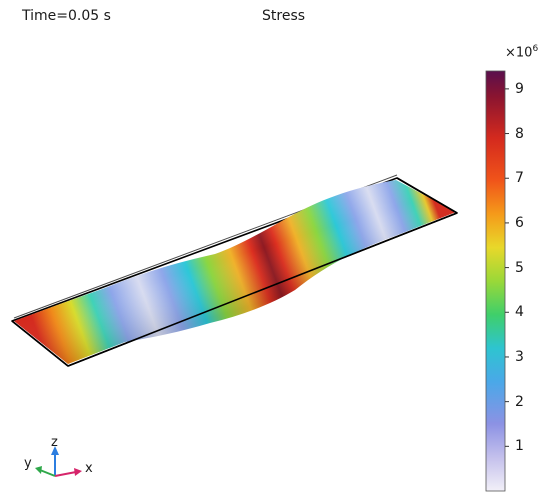 The width and height of the screenshot is (550, 499). I want to click on colorbar-multiplier: ×106, so click(521, 52).